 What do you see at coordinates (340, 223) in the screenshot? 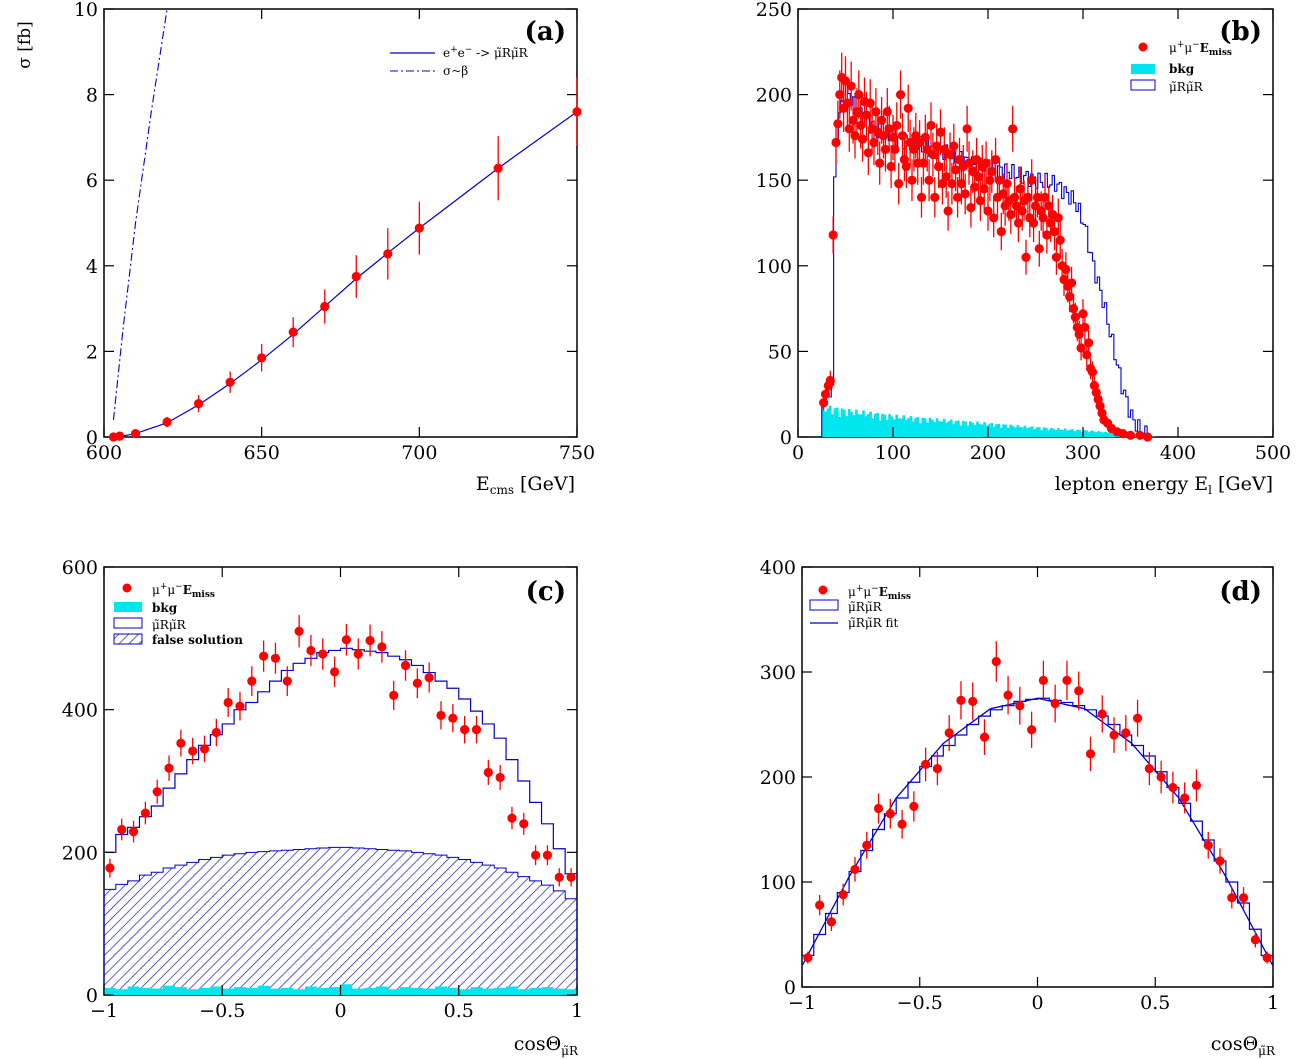
I see `panel-a` at bounding box center [340, 223].